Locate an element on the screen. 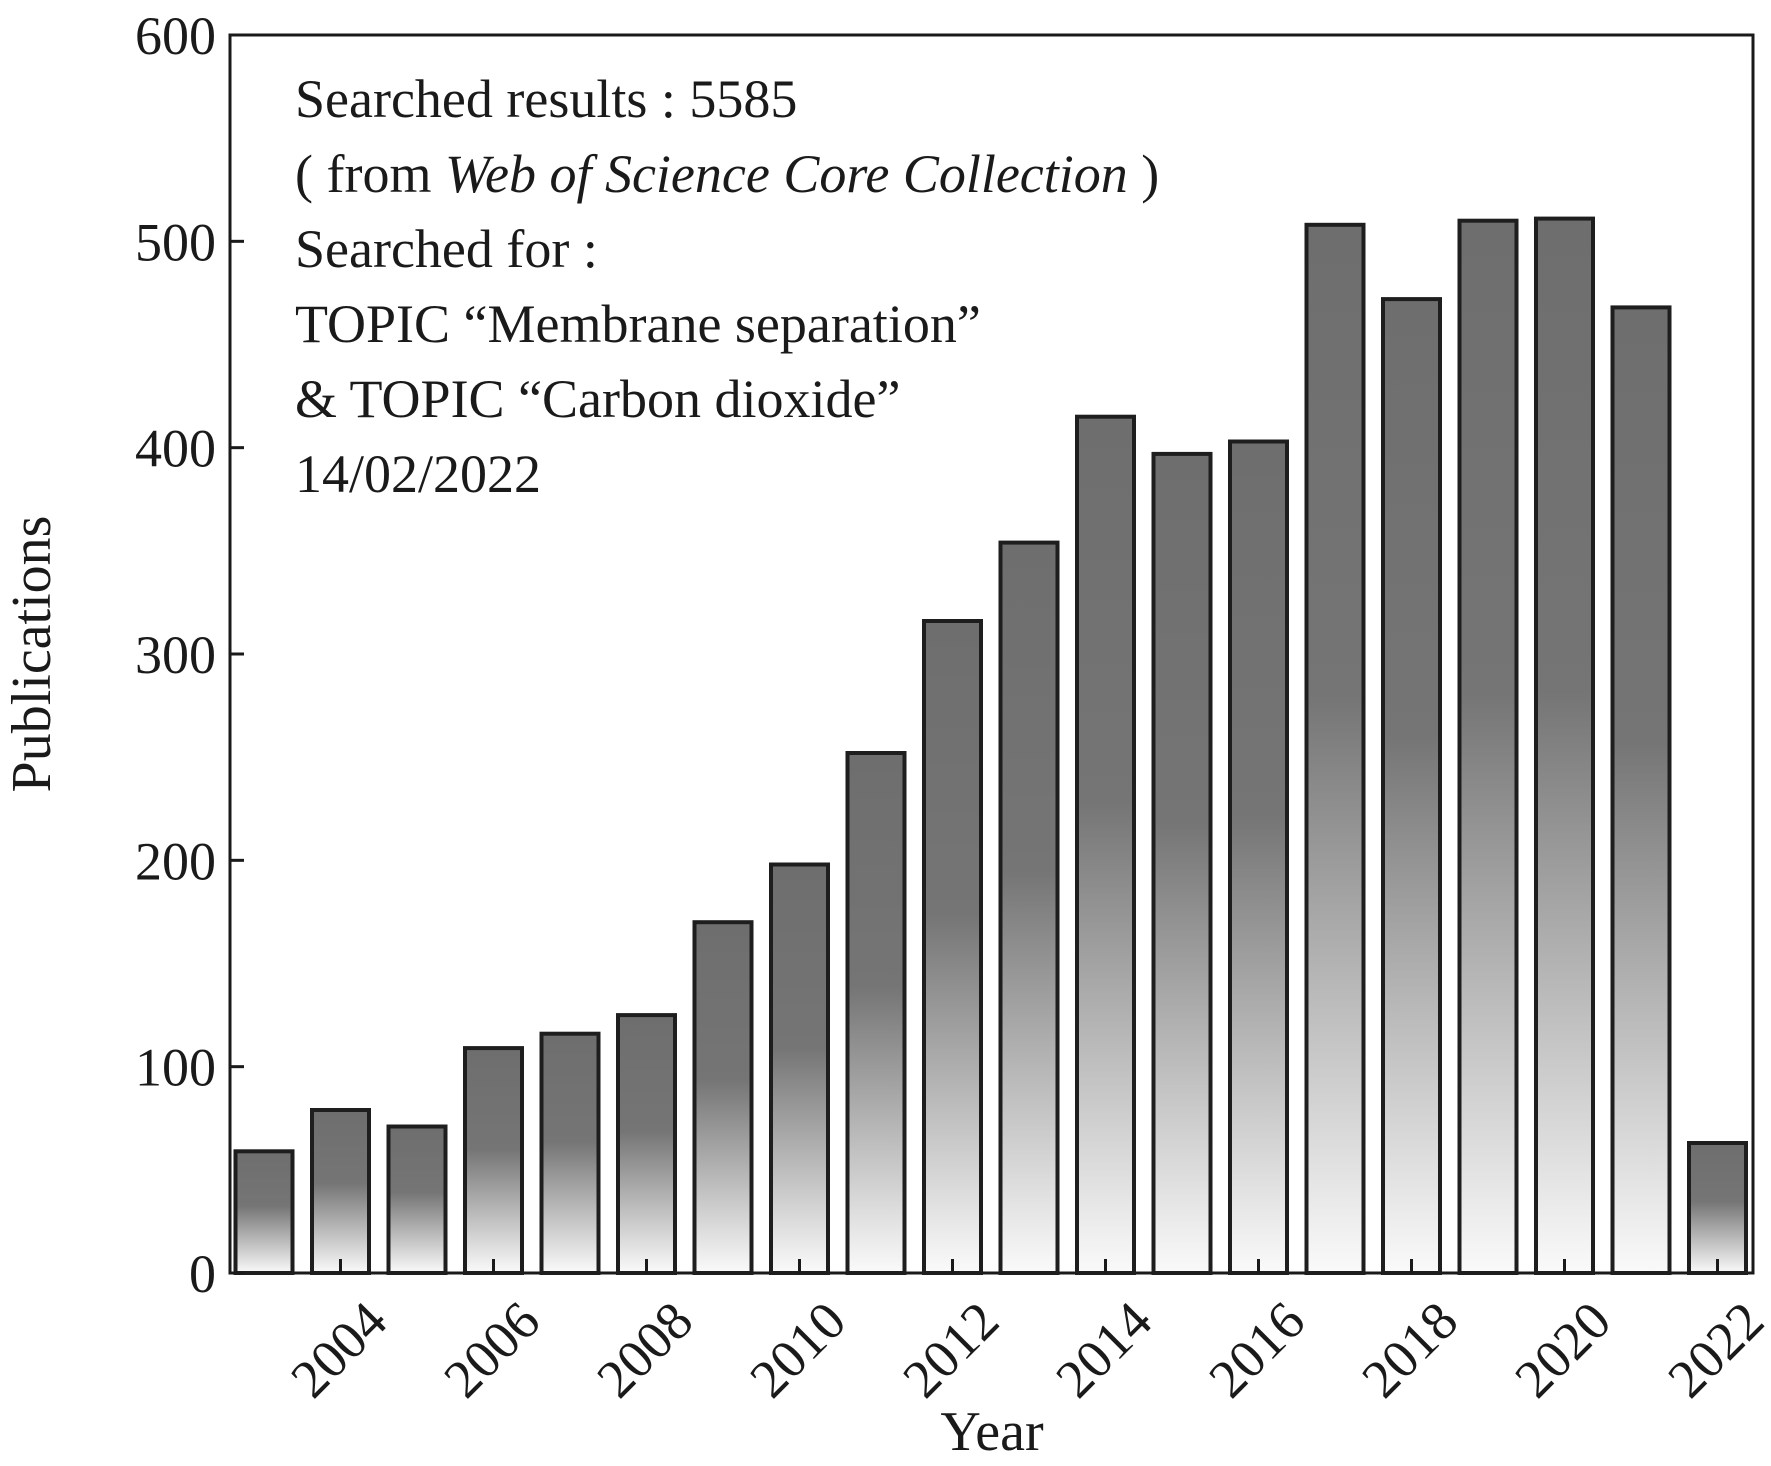 Image resolution: width=1771 pixels, height=1466 pixels. y-tick-label-300: 300 is located at coordinates (175, 655).